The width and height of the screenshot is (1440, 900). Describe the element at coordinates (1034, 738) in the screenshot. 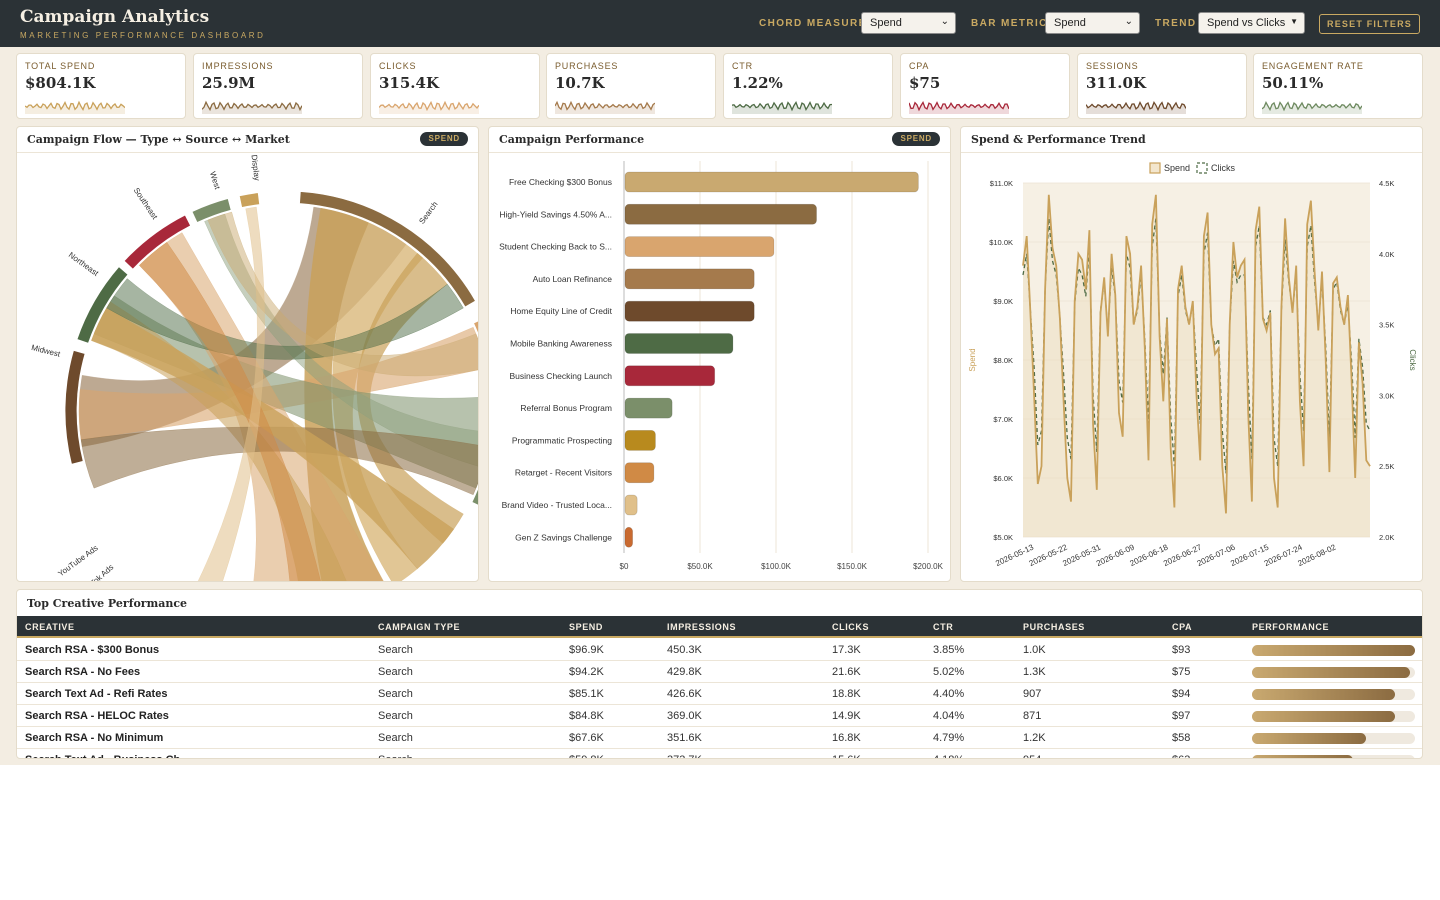

I see `table-cell-purchases: 1.2K` at that location.